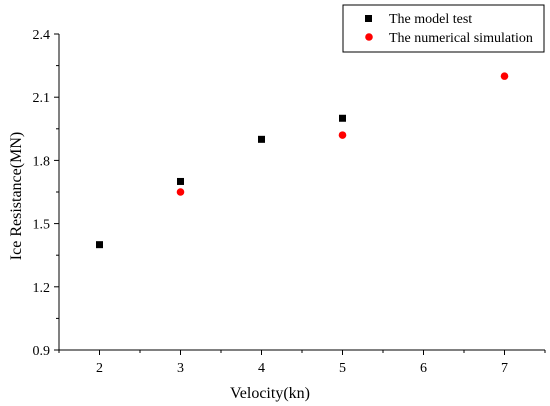 Image resolution: width=550 pixels, height=406 pixels. Describe the element at coordinates (42, 35) in the screenshot. I see `y-tick-label: 2.4` at that location.